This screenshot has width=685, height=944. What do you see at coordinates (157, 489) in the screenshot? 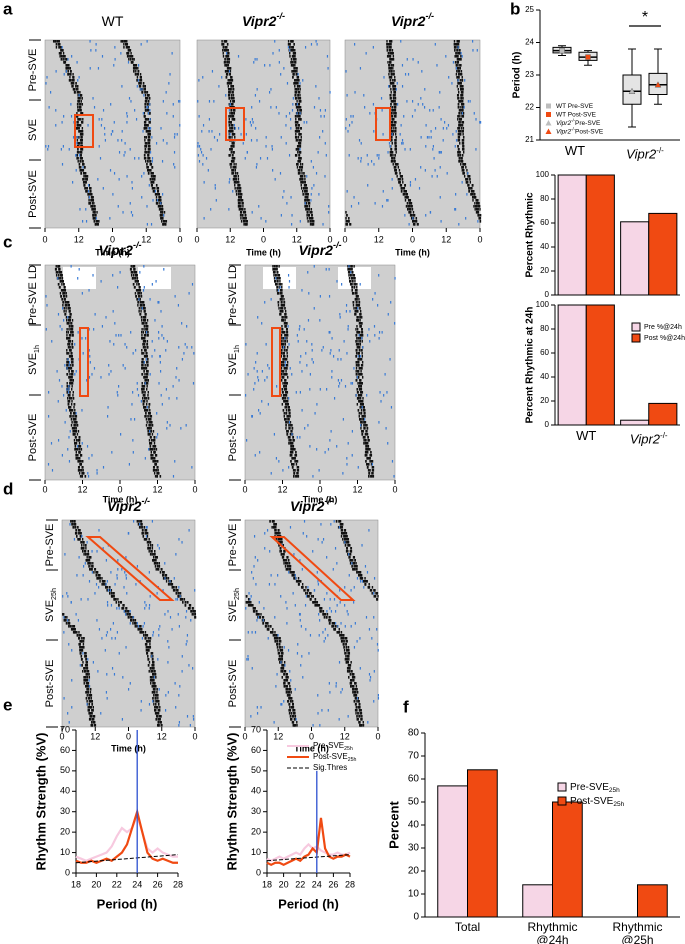
I see `time-tick-label: 12` at bounding box center [157, 489].